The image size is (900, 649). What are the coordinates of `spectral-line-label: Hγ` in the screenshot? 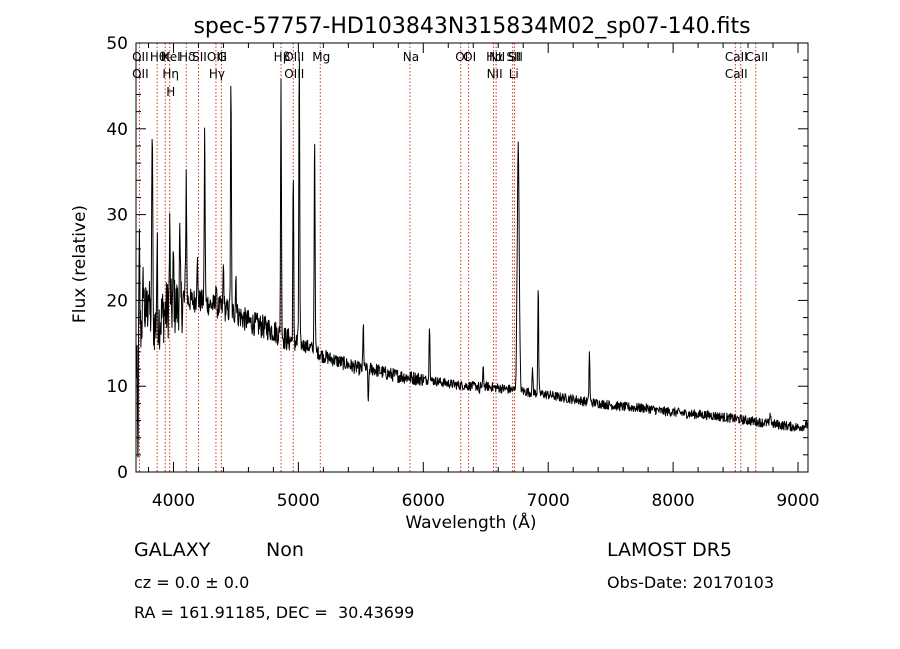 It's located at (217, 74).